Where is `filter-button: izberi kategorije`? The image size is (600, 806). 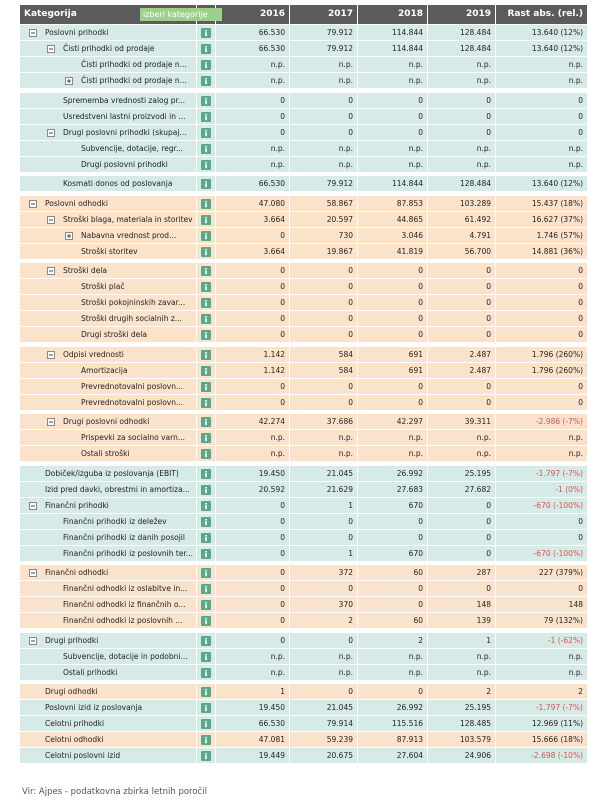
filter-button: izberi kategorije is located at coordinates (181, 14).